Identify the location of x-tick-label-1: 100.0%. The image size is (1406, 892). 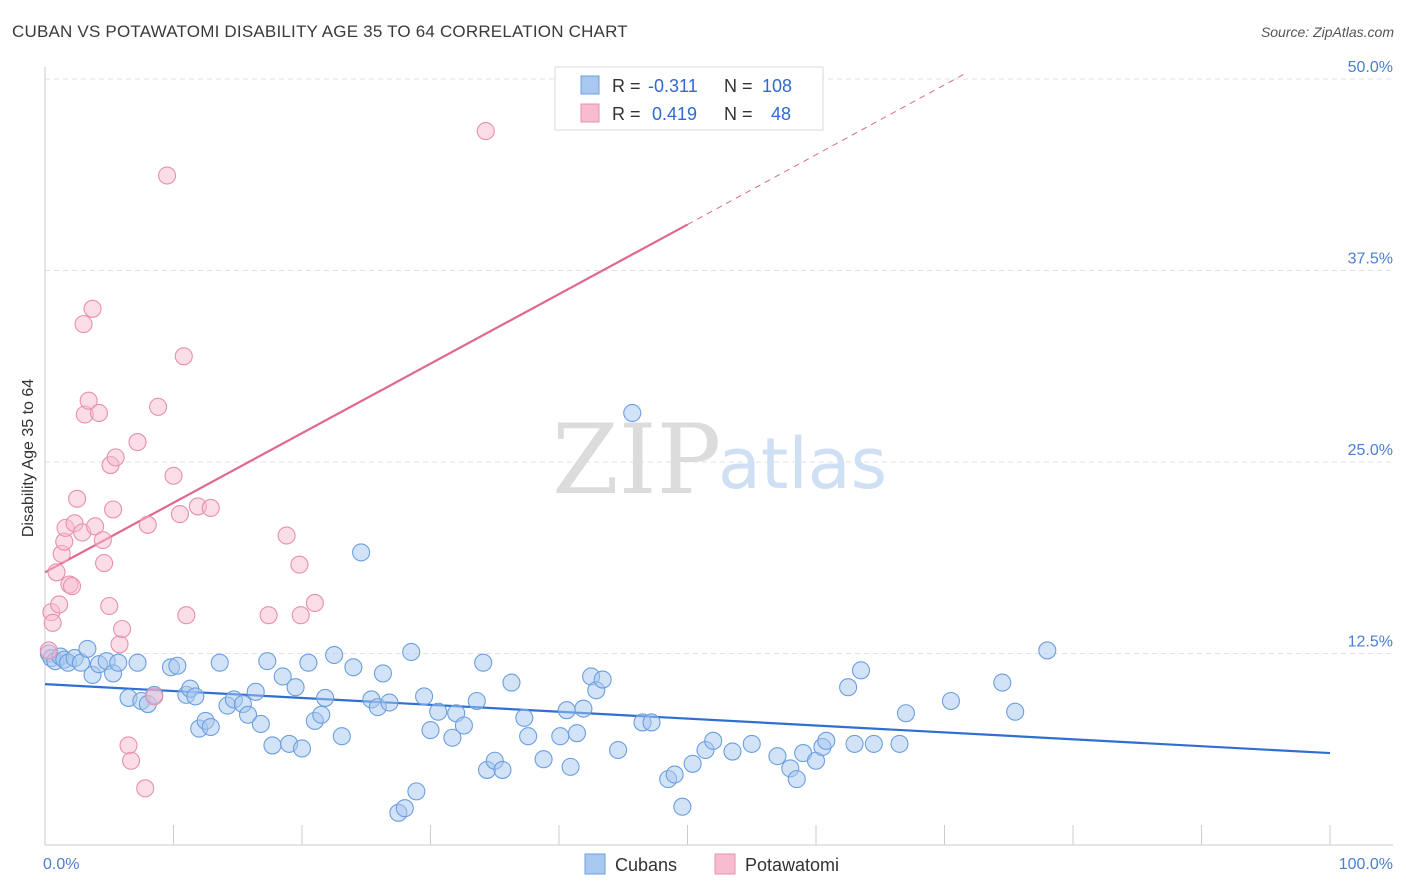
(1366, 864).